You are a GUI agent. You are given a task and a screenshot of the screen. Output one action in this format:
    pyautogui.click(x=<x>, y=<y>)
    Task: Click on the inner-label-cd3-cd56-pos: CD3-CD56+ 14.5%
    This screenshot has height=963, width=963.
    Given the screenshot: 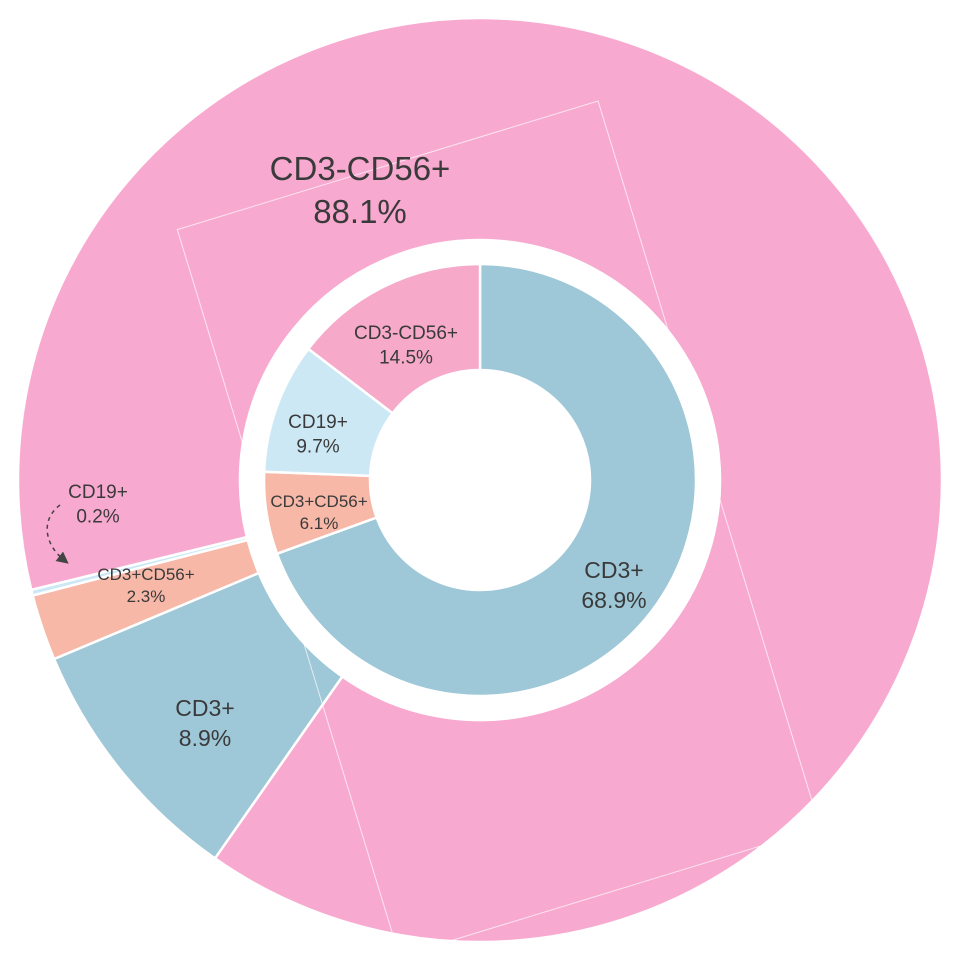 What is the action you would take?
    pyautogui.click(x=406, y=346)
    